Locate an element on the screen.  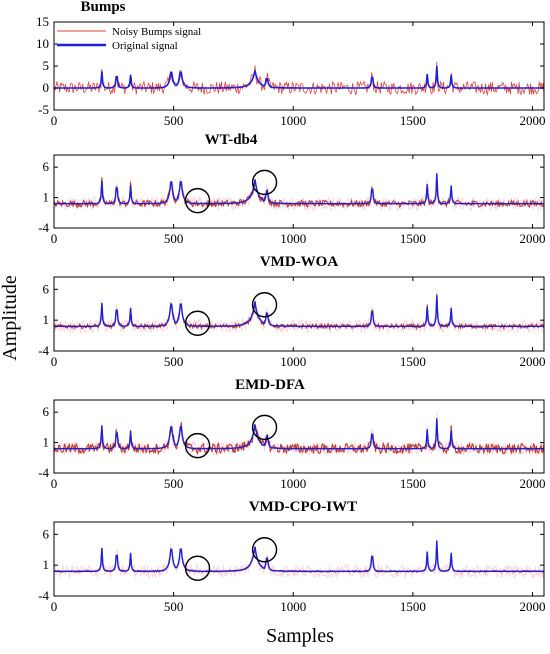
legend-entry: Original signal is located at coordinates (145, 46).